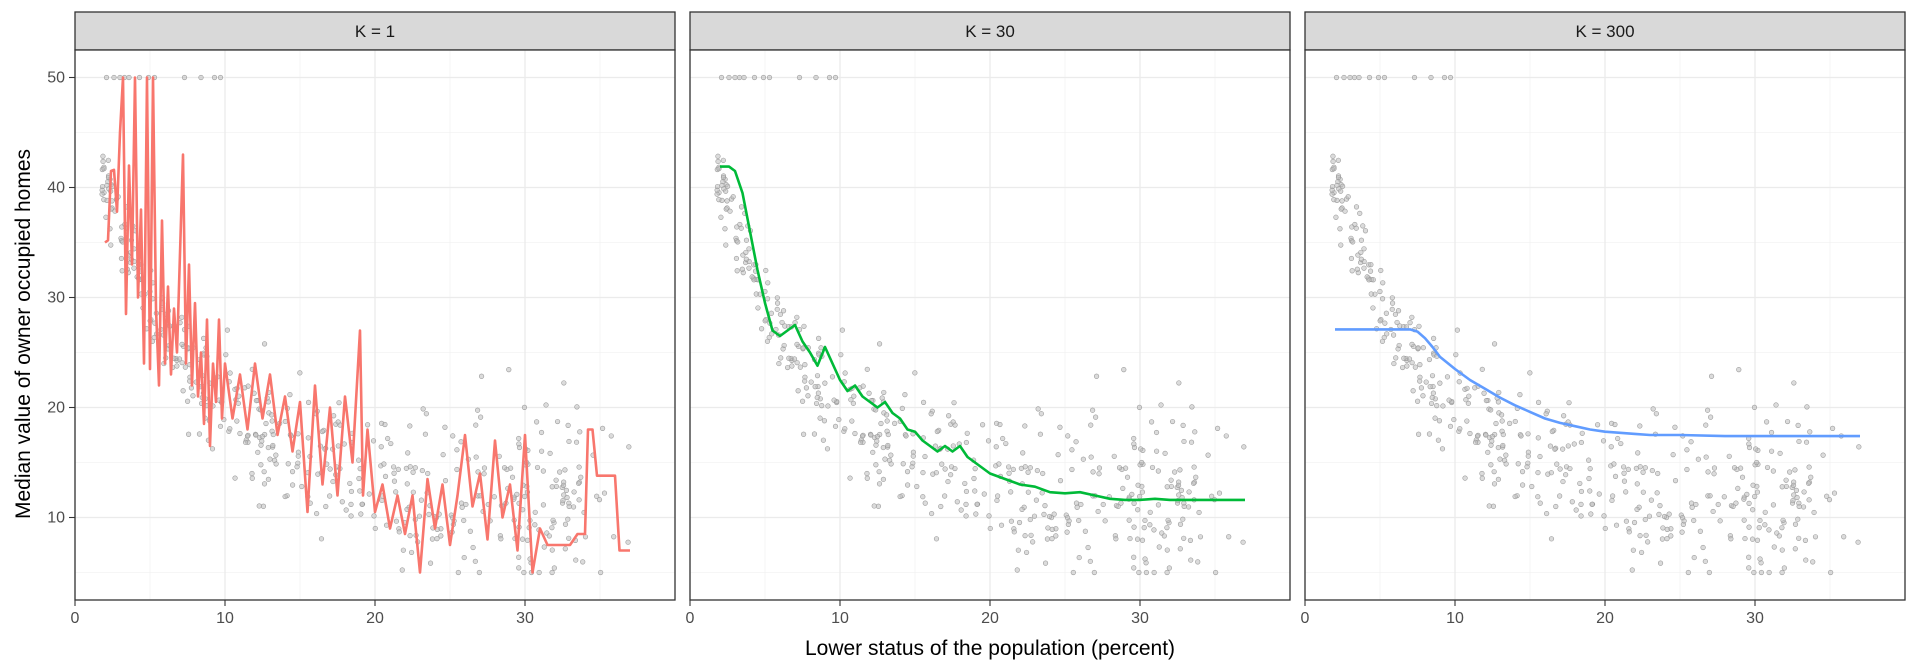  What do you see at coordinates (61, 298) in the screenshot?
I see `y-axis: 10 20 30 40 50` at bounding box center [61, 298].